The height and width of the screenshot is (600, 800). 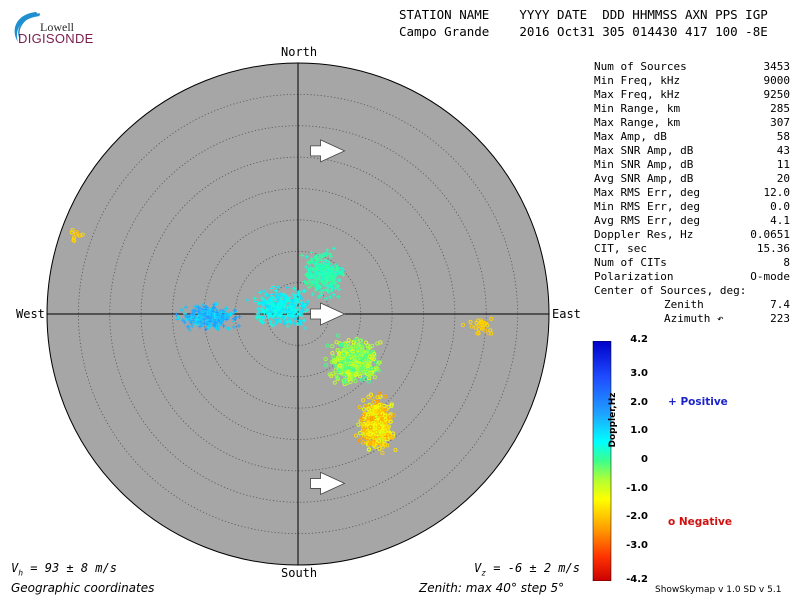 What do you see at coordinates (602, 461) in the screenshot?
I see `doppler-colorbar` at bounding box center [602, 461].